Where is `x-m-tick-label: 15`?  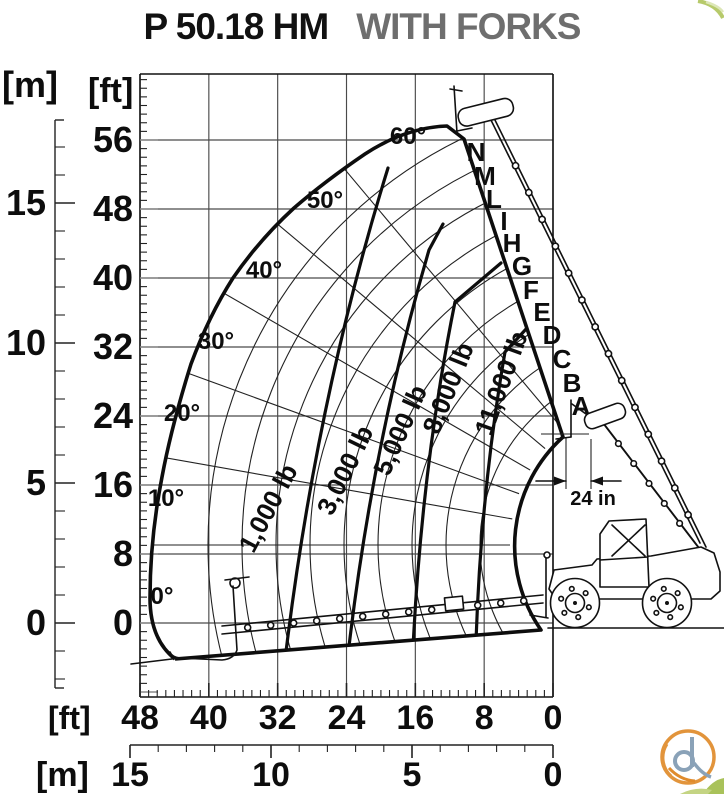 x-m-tick-label: 15 is located at coordinates (130, 775).